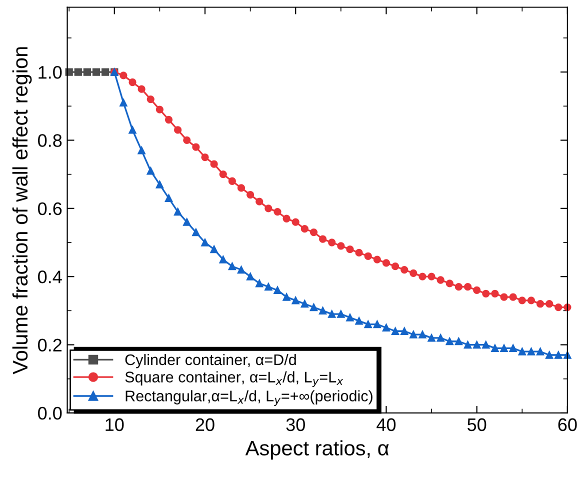 This screenshot has height=483, width=585. What do you see at coordinates (50, 413) in the screenshot?
I see `y-tick-label: 0.0` at bounding box center [50, 413].